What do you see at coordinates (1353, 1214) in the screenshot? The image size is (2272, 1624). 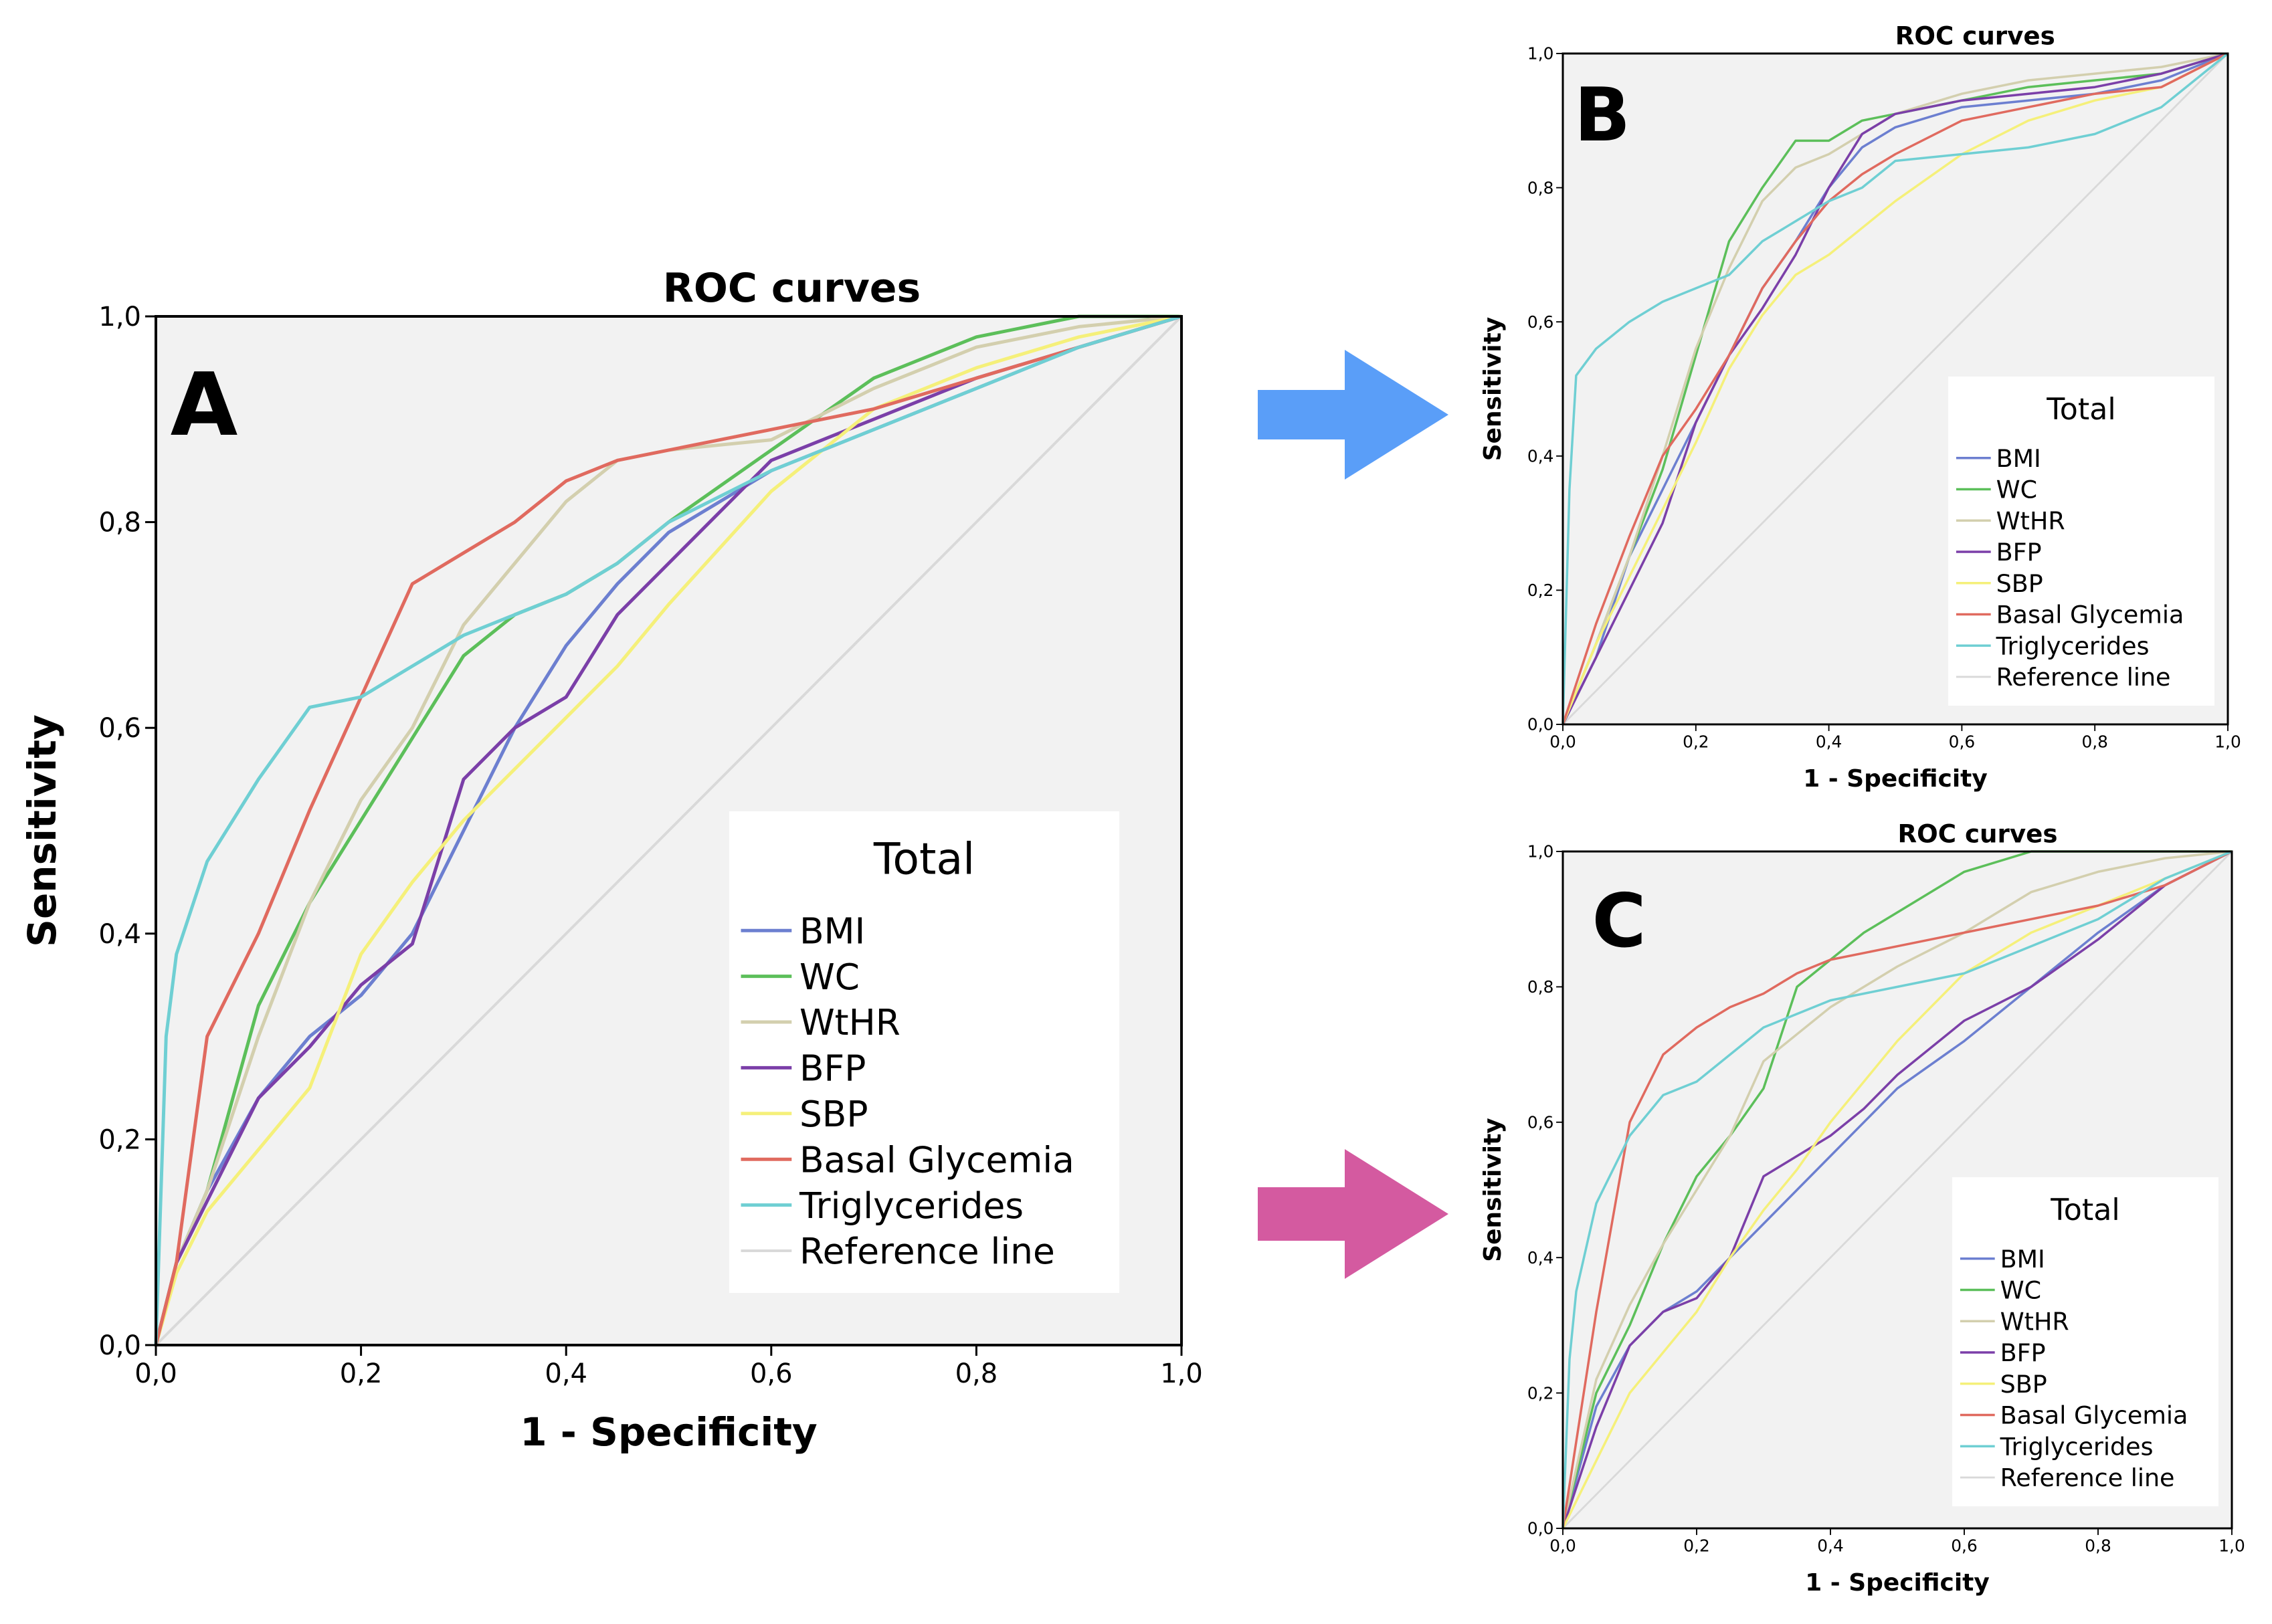 I see `arrow-to-panel-c-icon` at bounding box center [1353, 1214].